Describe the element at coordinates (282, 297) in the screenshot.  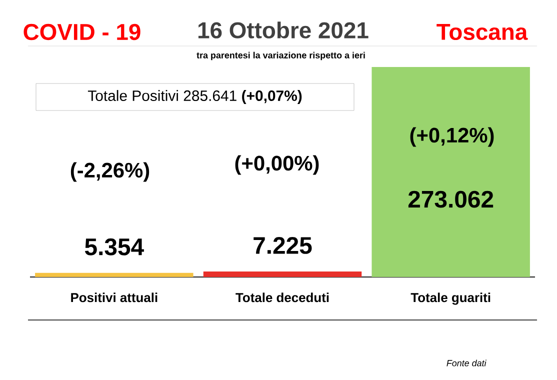
I see `x-tick-label: Totale deceduti` at that location.